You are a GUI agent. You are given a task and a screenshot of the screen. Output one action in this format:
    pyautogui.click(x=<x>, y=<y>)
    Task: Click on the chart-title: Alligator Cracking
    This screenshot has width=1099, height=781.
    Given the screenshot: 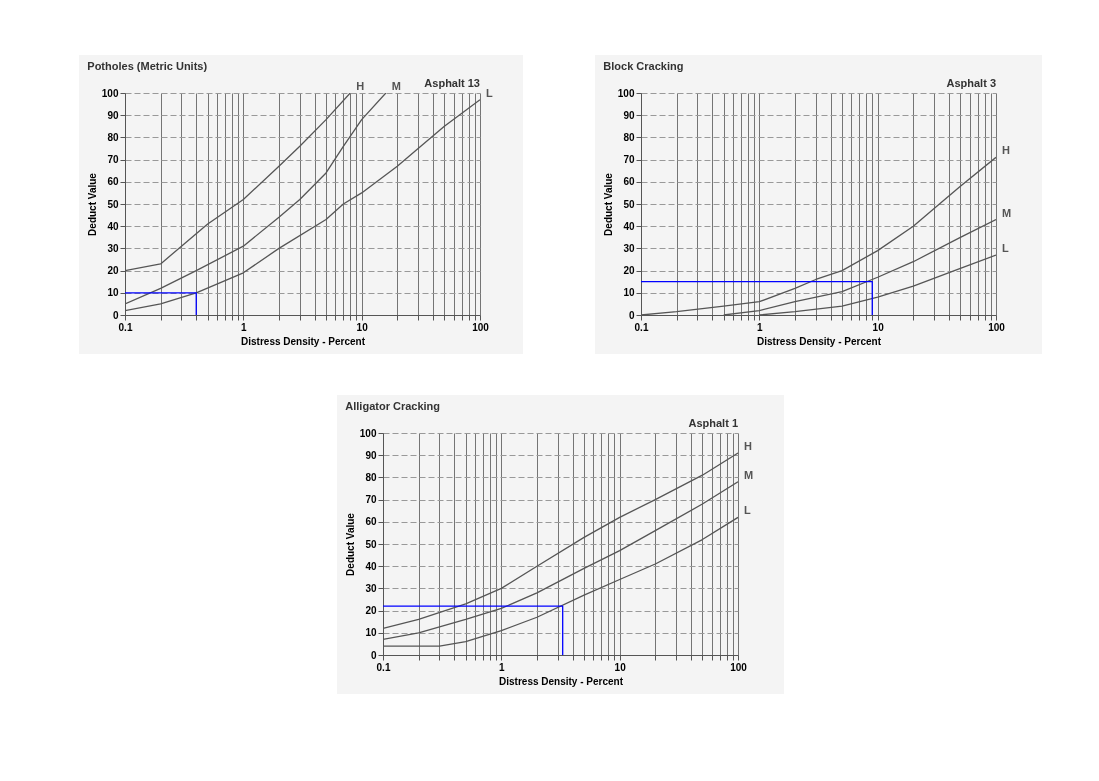 What is the action you would take?
    pyautogui.click(x=393, y=406)
    